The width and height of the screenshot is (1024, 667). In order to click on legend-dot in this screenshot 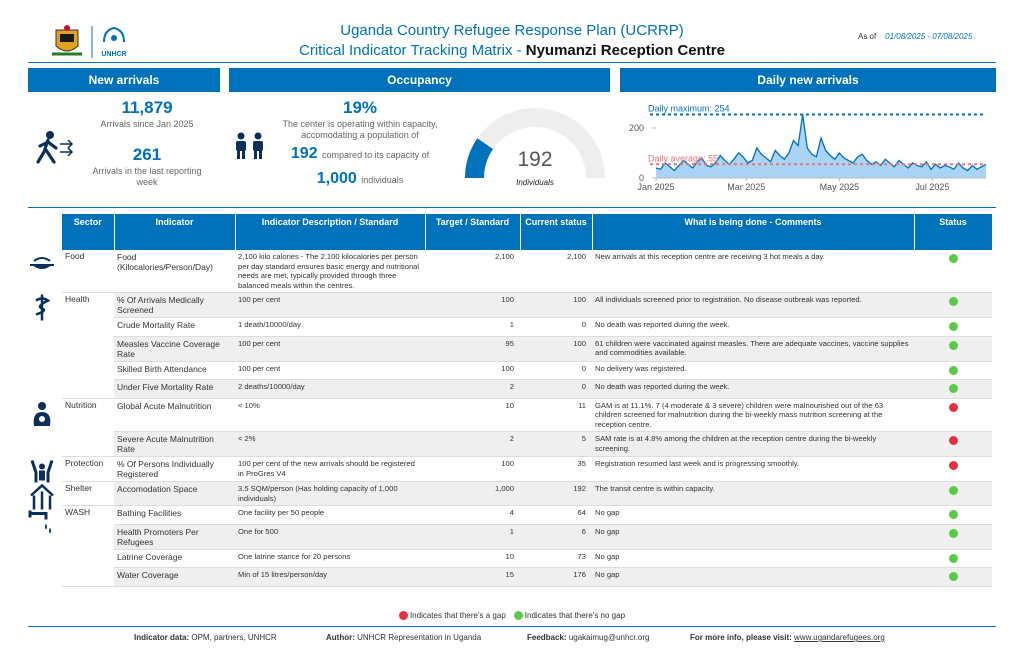, I will do `click(518, 615)`.